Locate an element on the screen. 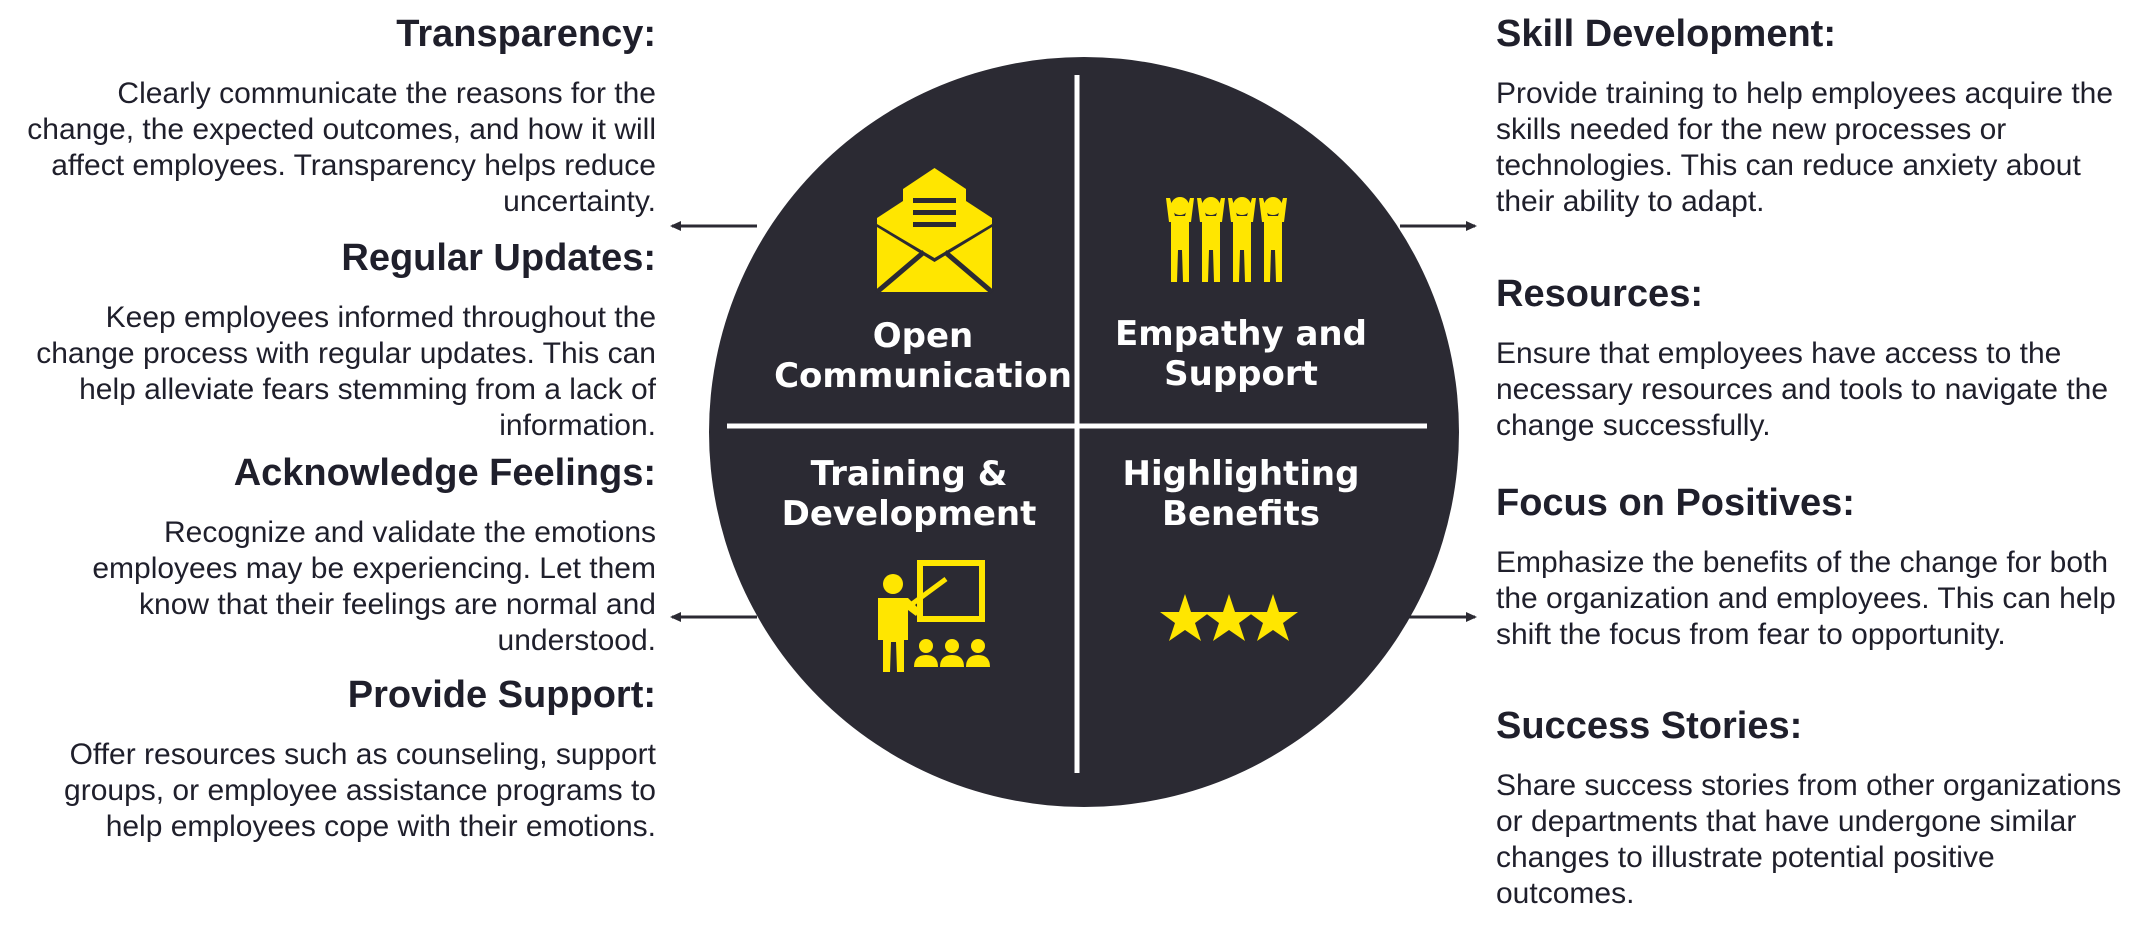 This screenshot has width=2141, height=932. envelope-icon is located at coordinates (934, 231).